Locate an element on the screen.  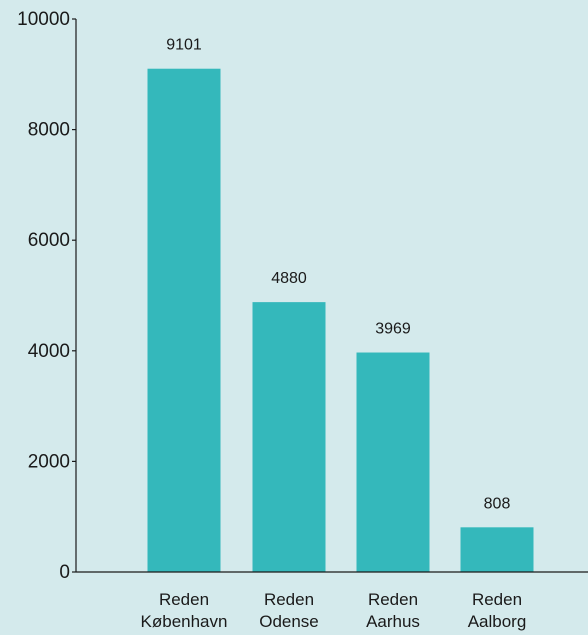
y-tick-label: 6000 is located at coordinates (49, 240).